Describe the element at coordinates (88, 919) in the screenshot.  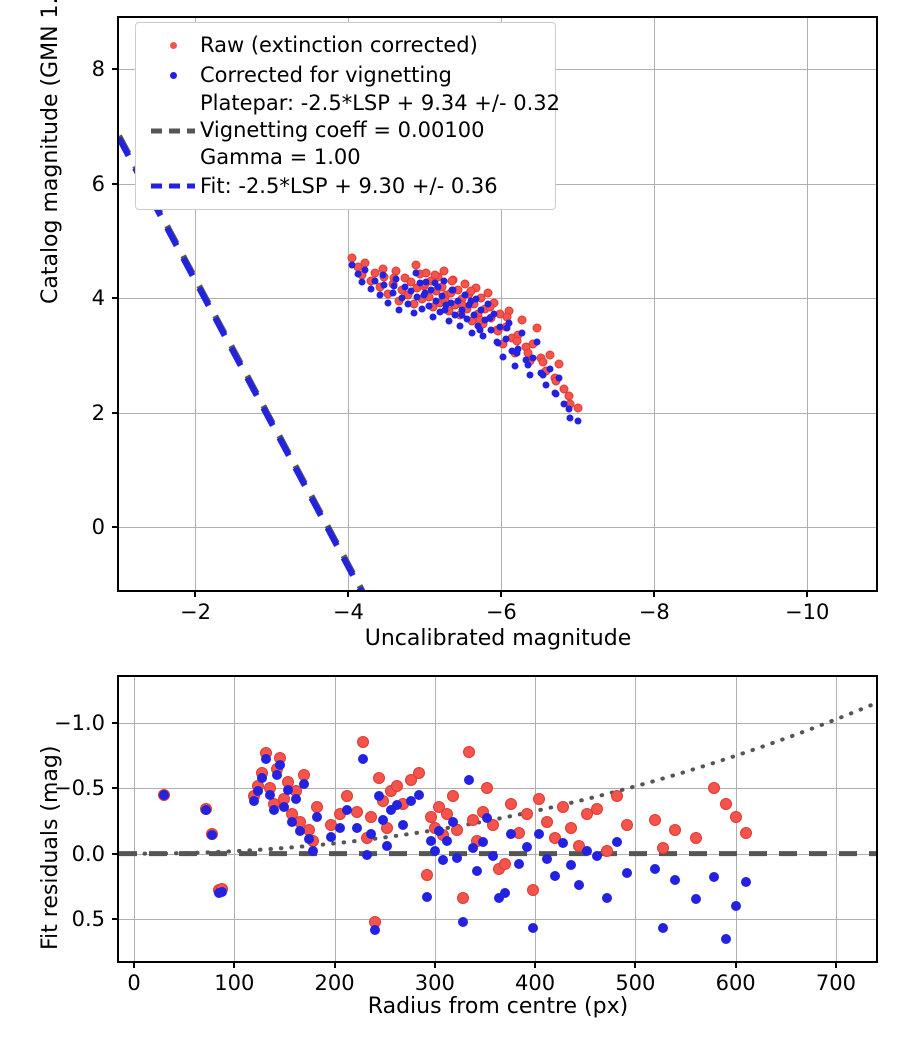
I see `y-tick-label: 0.5` at that location.